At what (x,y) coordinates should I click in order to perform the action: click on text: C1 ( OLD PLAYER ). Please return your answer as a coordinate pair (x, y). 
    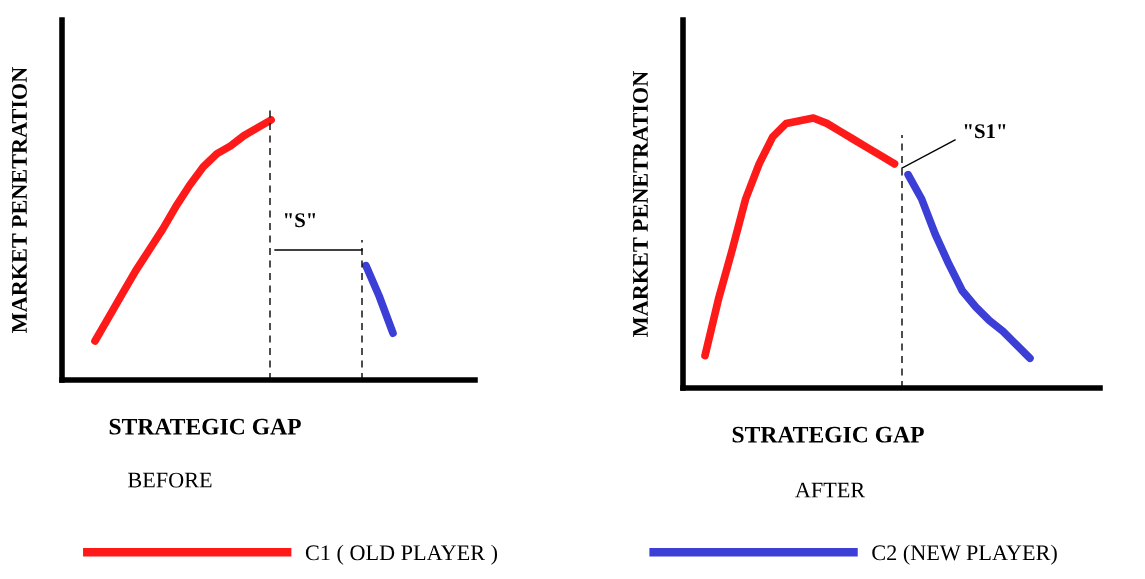
    Looking at the image, I should click on (401, 554).